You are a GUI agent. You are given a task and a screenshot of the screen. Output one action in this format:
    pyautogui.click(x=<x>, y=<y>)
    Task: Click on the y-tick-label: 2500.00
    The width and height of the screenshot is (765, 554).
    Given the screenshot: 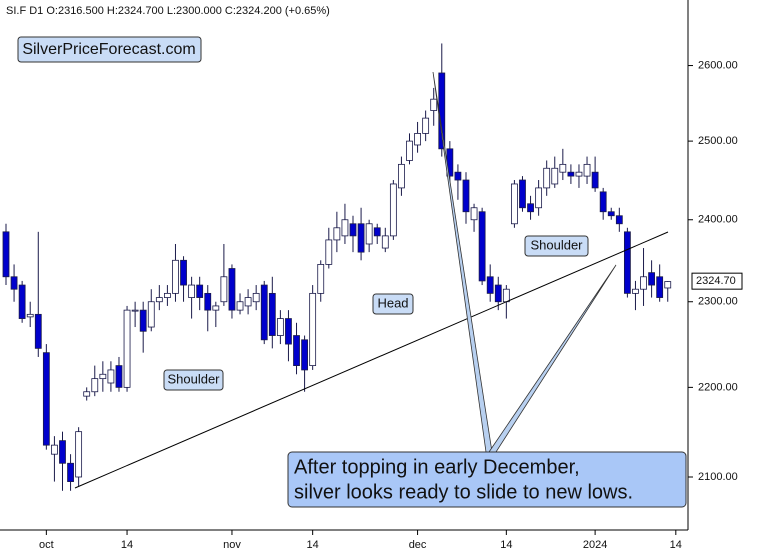 What is the action you would take?
    pyautogui.click(x=718, y=141)
    